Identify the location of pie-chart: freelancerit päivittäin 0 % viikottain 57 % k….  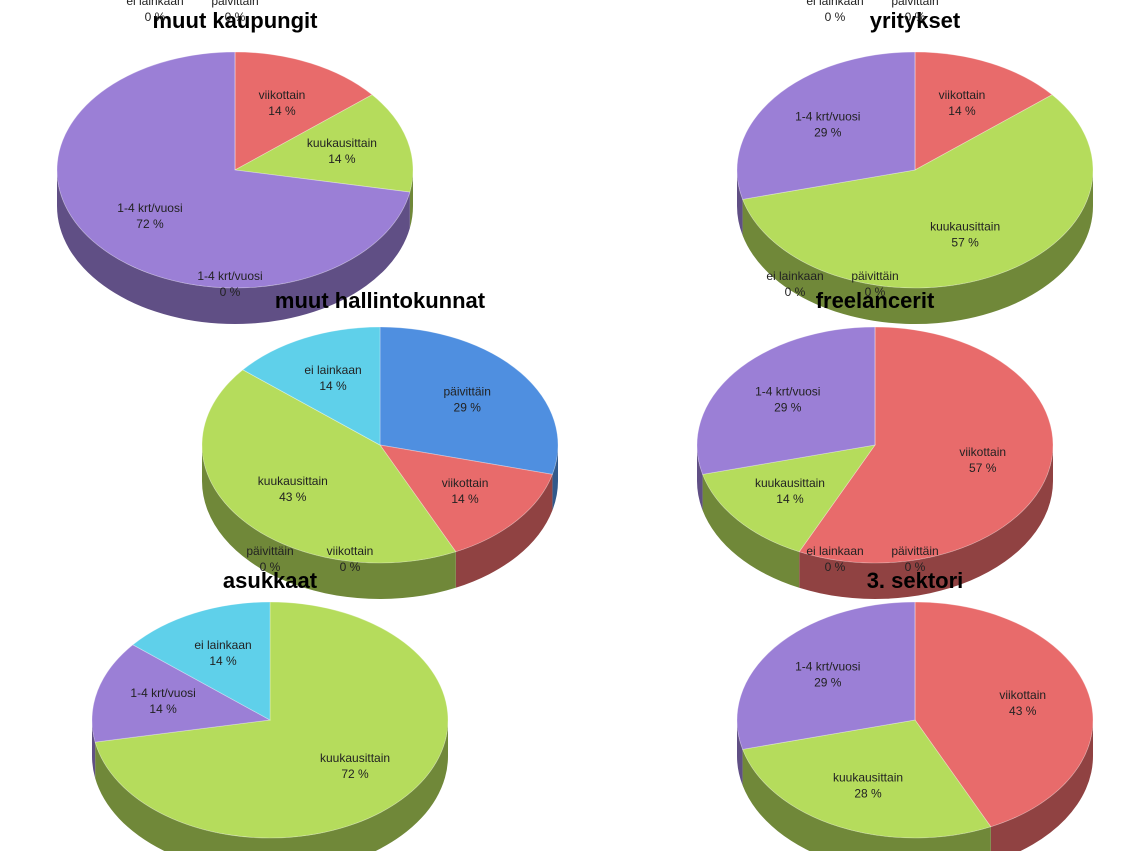
(875, 434).